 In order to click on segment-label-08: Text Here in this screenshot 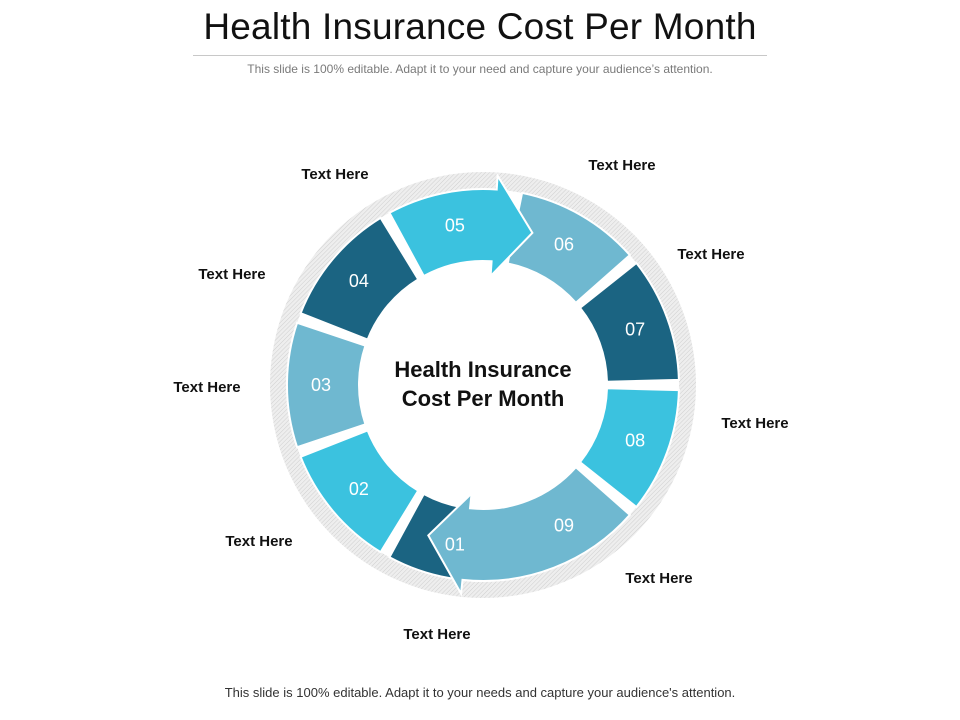, I will do `click(436, 634)`.